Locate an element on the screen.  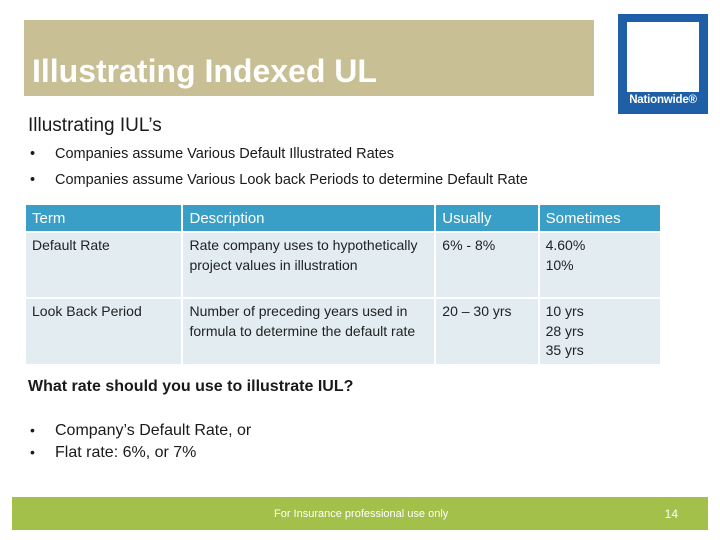
header-description: Description is located at coordinates (309, 218).